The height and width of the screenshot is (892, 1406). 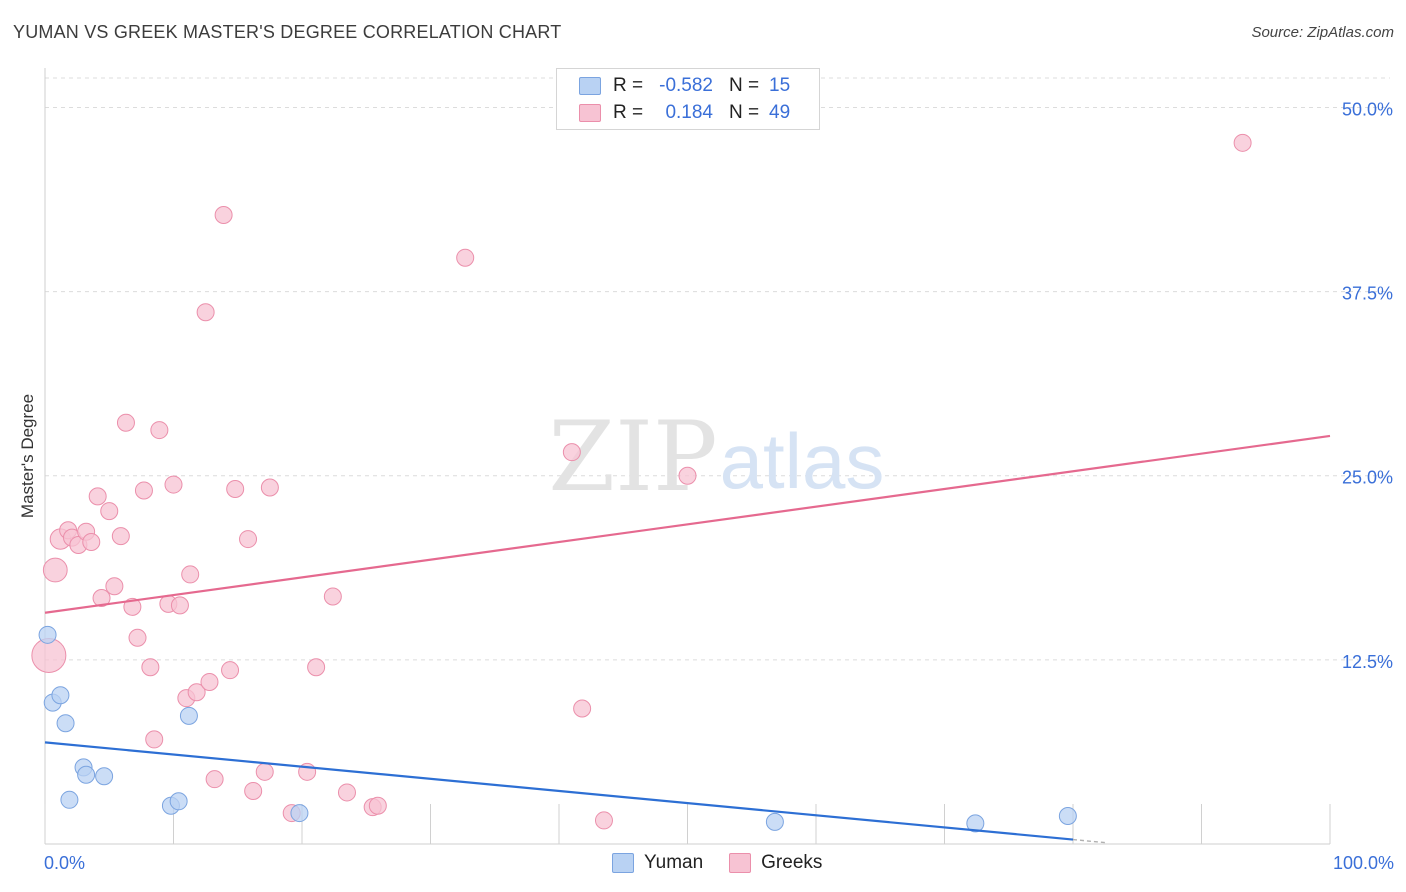 I want to click on correlation-legend: R = -0.582 N = 15 R = 0.184 N = 49, so click(x=688, y=99).